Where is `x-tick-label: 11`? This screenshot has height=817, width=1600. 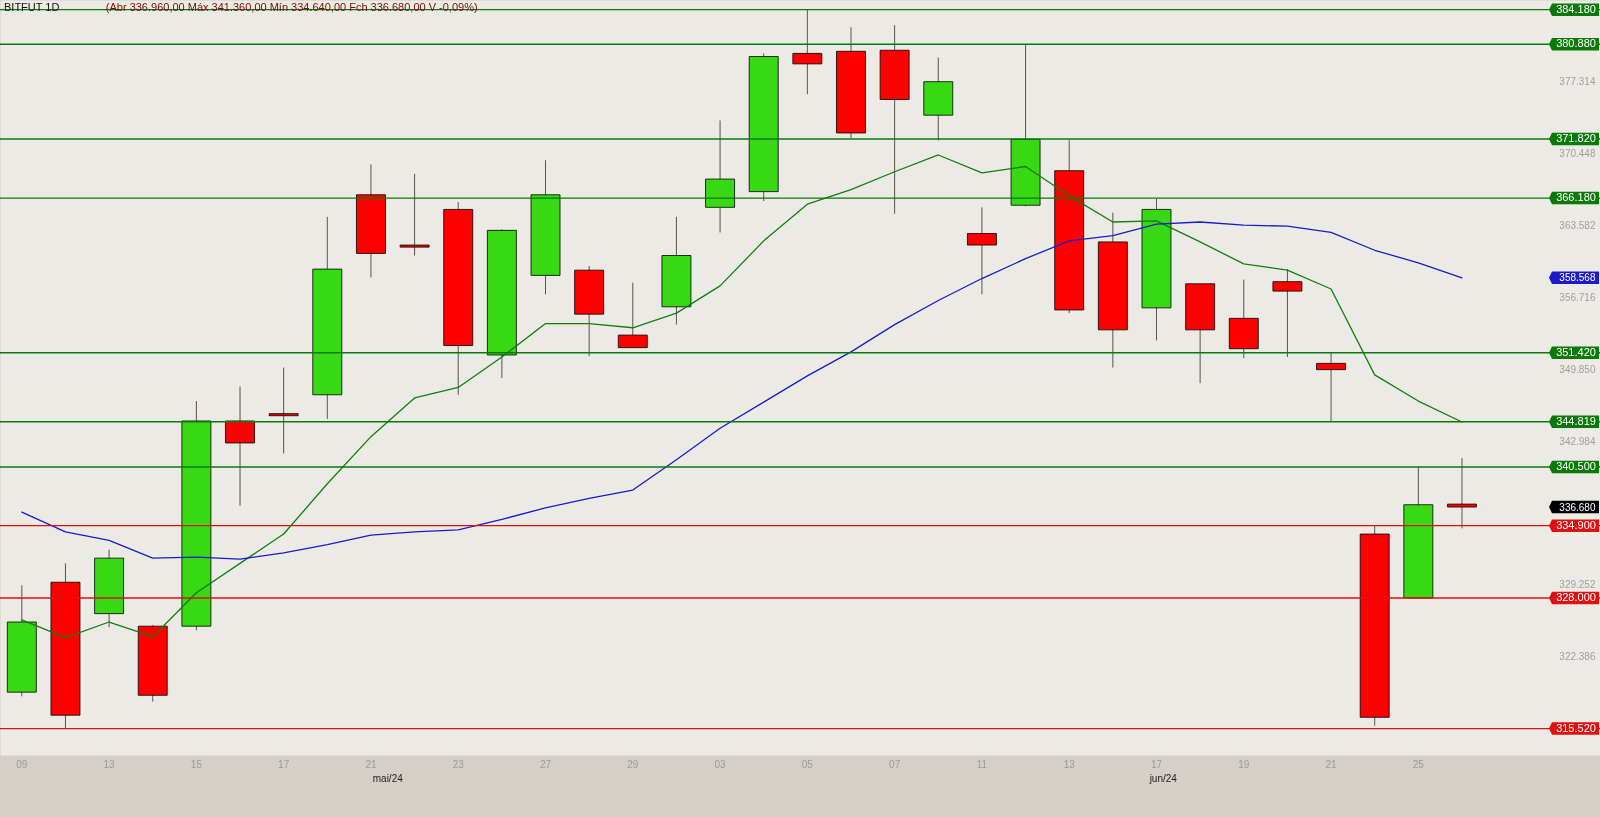 x-tick-label: 11 is located at coordinates (982, 764).